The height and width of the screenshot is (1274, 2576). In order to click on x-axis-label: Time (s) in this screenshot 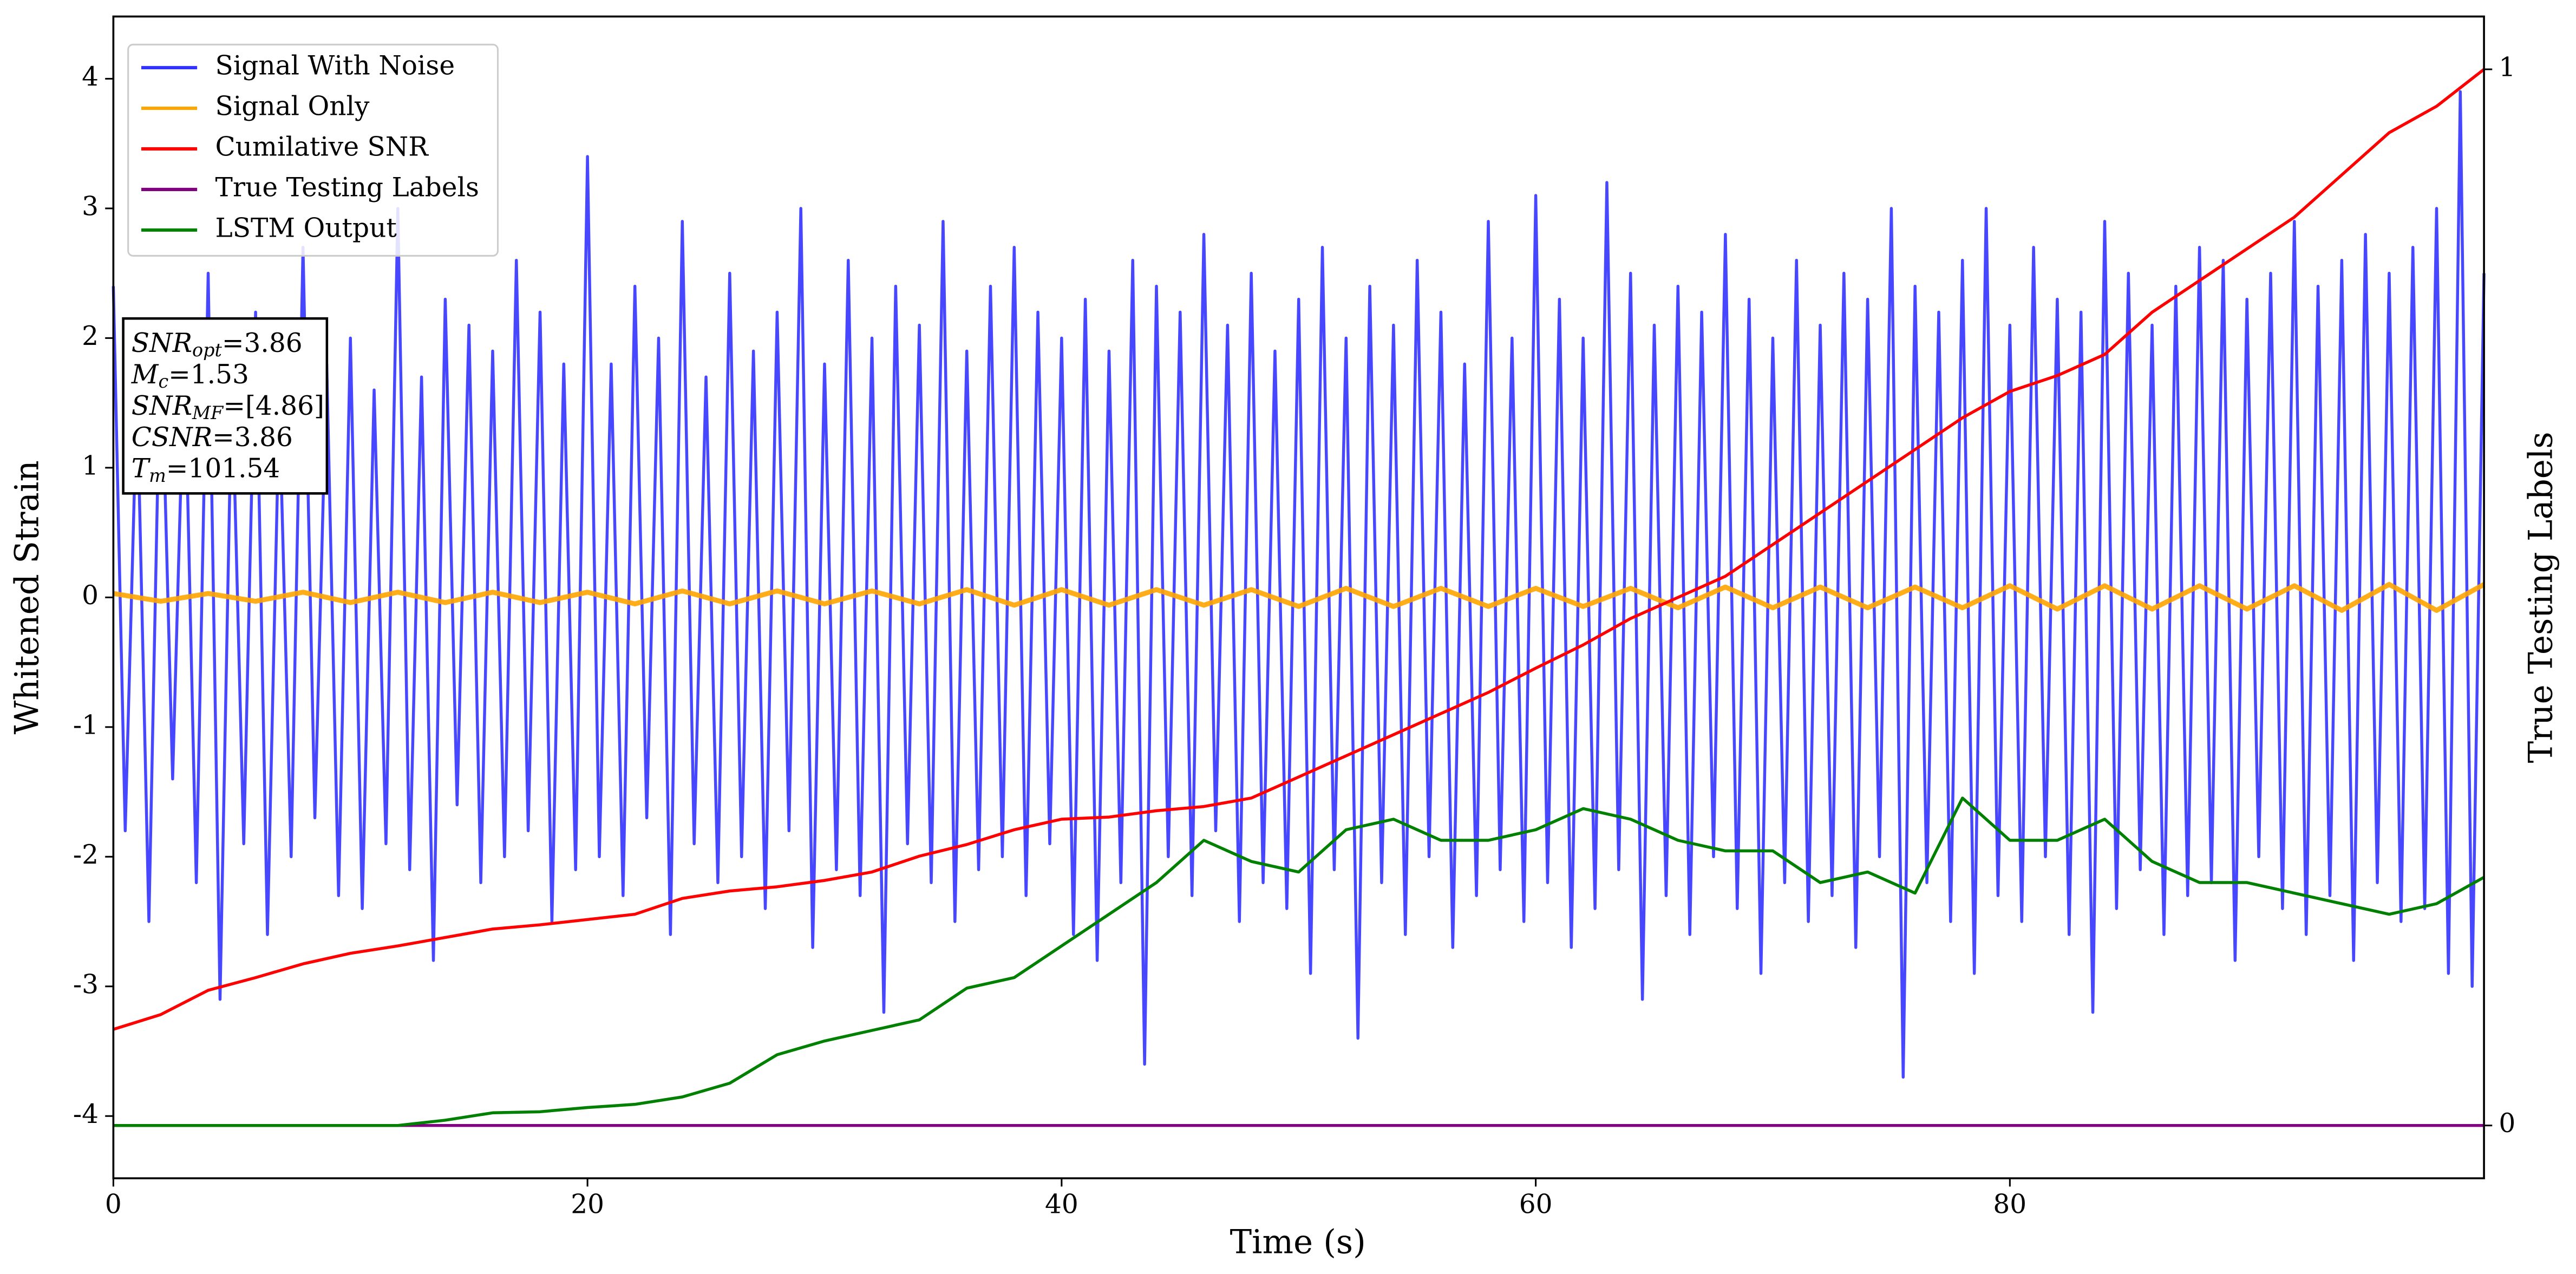, I will do `click(1298, 1242)`.